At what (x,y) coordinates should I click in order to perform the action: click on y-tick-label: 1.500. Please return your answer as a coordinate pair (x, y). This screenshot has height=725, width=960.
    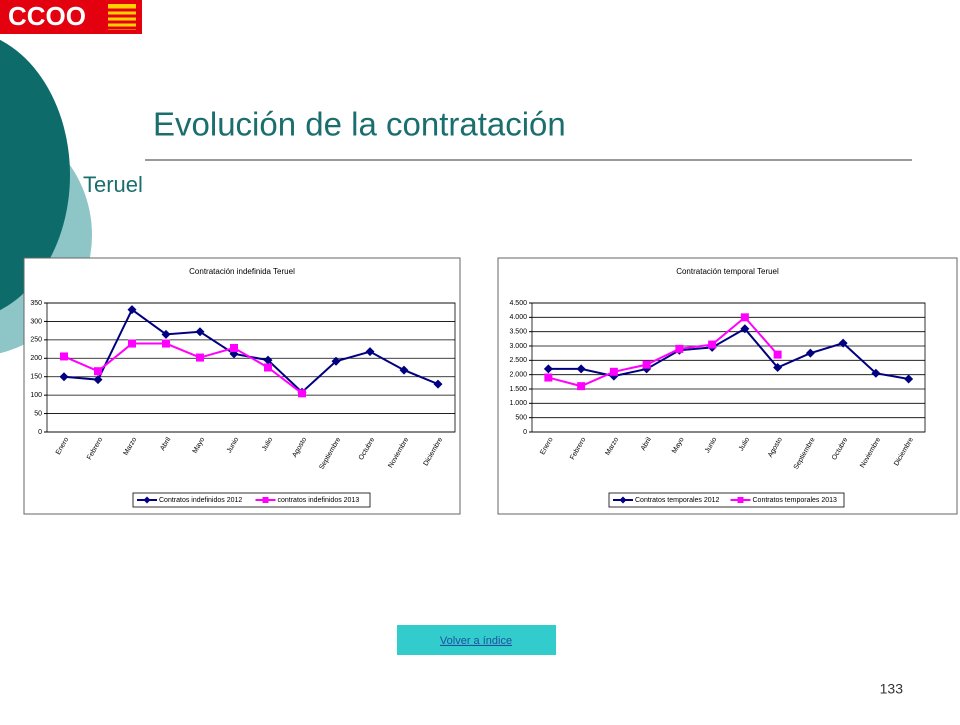
    Looking at the image, I should click on (518, 389).